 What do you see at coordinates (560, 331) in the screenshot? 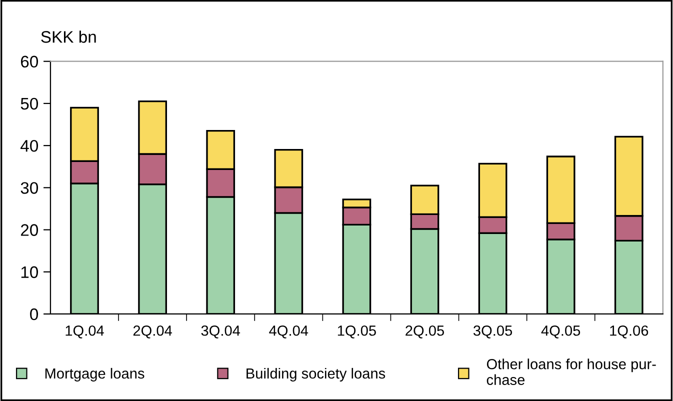
I see `x-tick-label: 4Q.05` at bounding box center [560, 331].